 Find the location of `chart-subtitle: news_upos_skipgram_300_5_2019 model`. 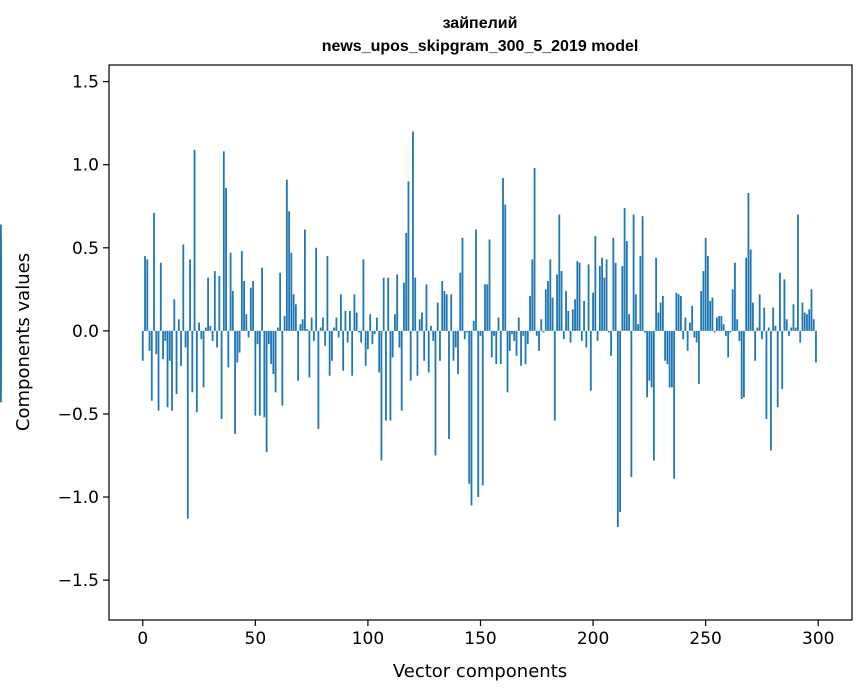

chart-subtitle: news_upos_skipgram_300_5_2019 model is located at coordinates (480, 46).